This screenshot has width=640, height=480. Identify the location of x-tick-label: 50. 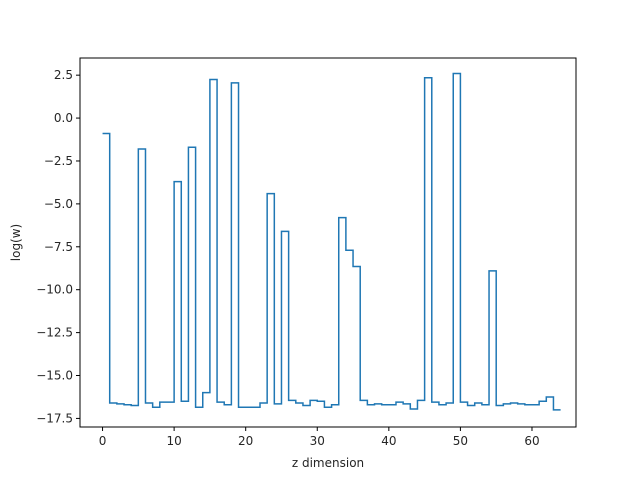
(460, 441).